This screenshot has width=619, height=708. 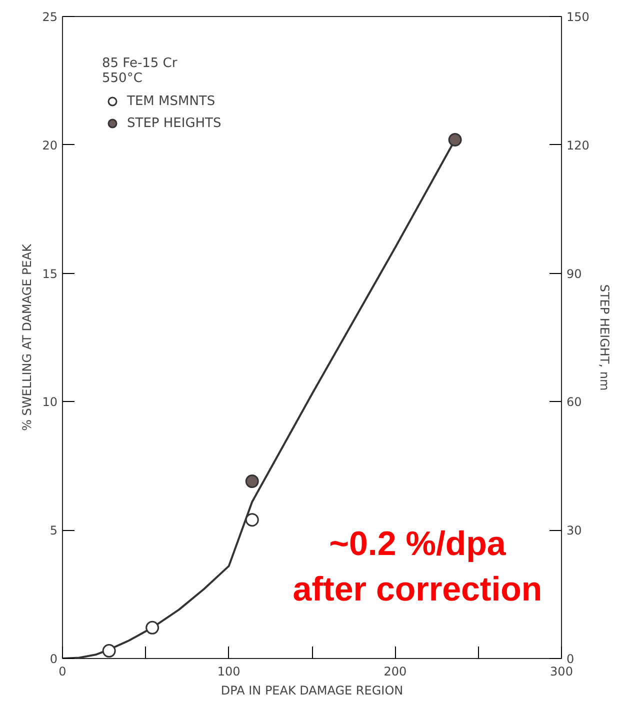 What do you see at coordinates (140, 71) in the screenshot?
I see `legend-title: 85 Fe-15 Cr 550°C` at bounding box center [140, 71].